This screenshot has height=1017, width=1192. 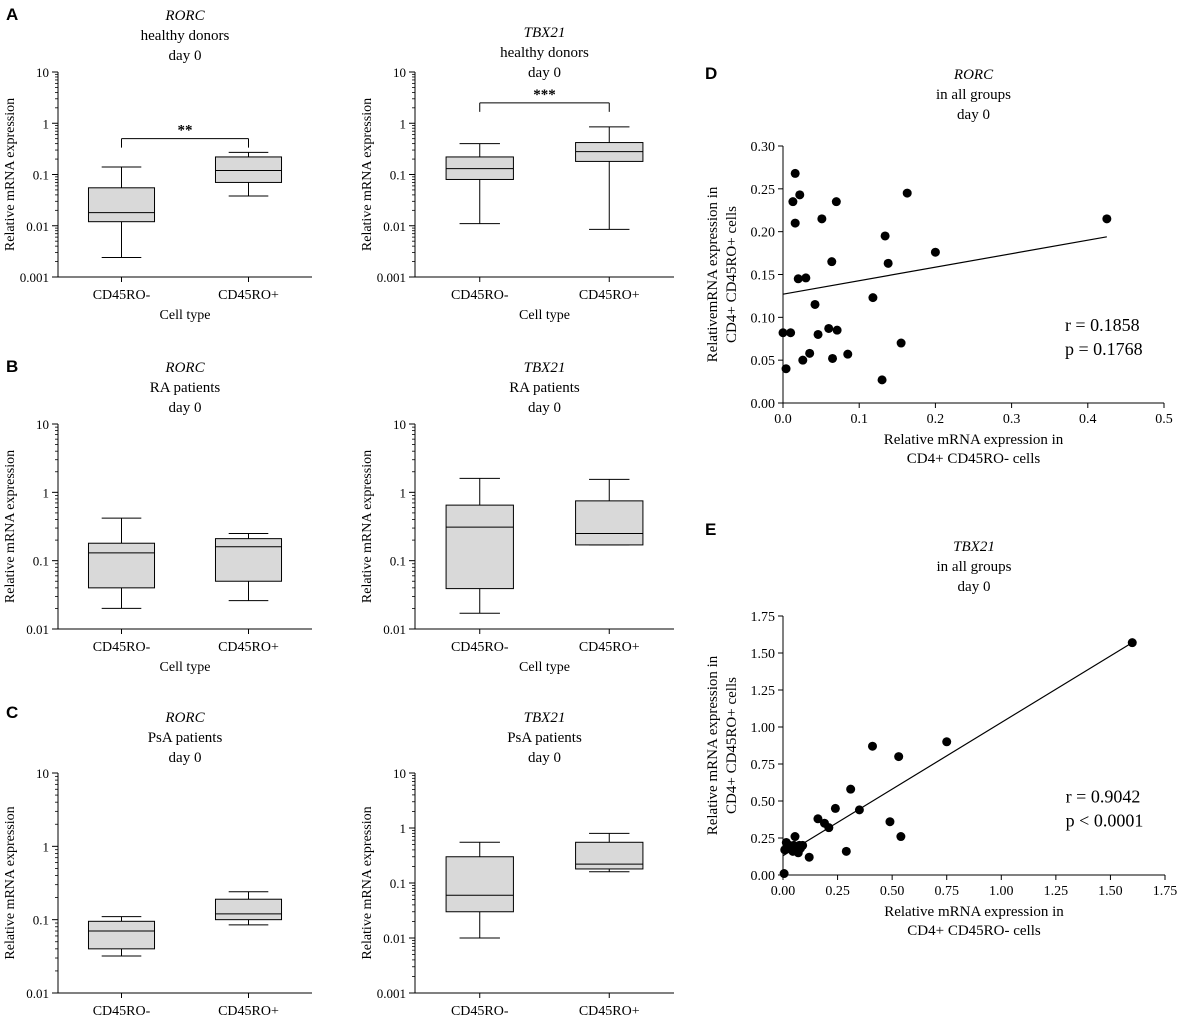 I want to click on chart-title-line: in all groups, so click(x=973, y=95).